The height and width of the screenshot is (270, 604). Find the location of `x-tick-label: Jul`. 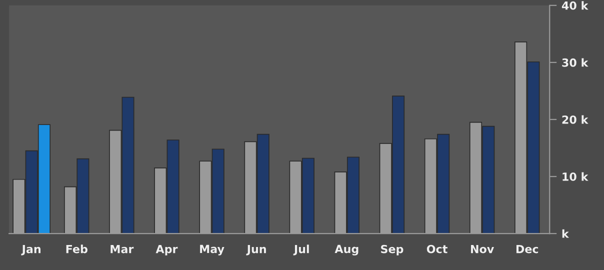

x-tick-label: Jul is located at coordinates (301, 250).